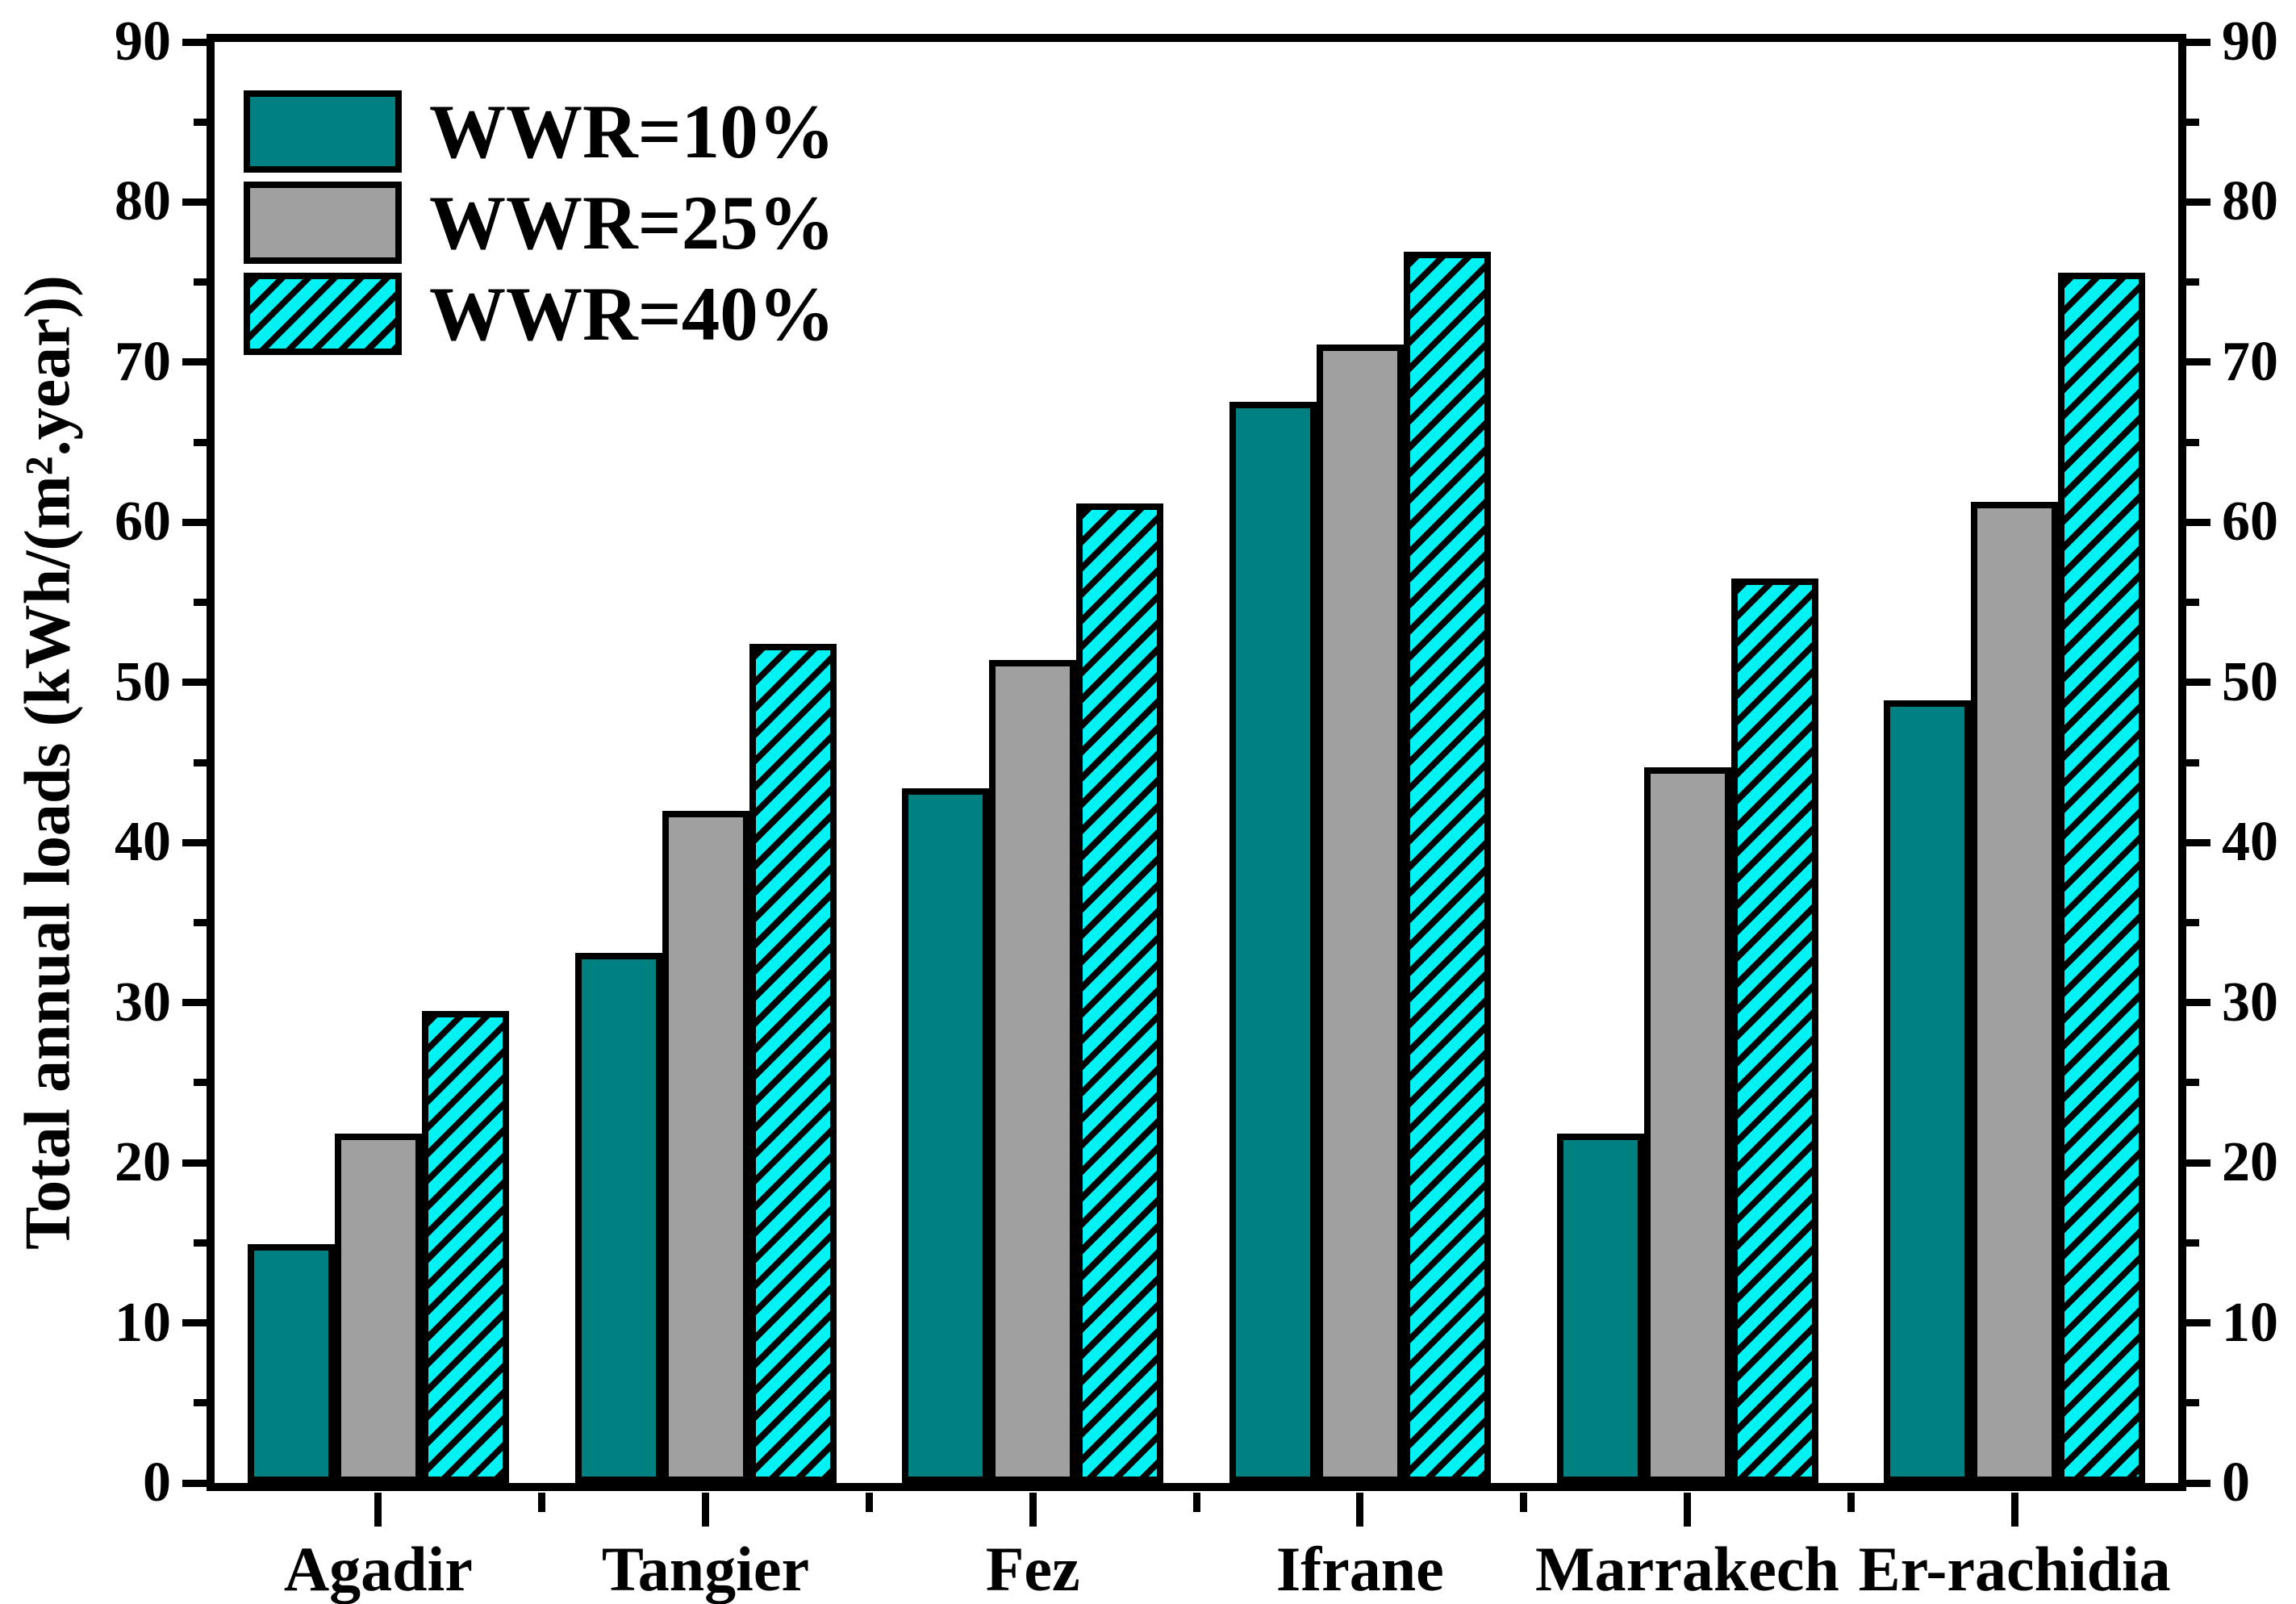  Describe the element at coordinates (632, 131) in the screenshot. I see `legend-label-wwr-10: WWR=10%` at that location.